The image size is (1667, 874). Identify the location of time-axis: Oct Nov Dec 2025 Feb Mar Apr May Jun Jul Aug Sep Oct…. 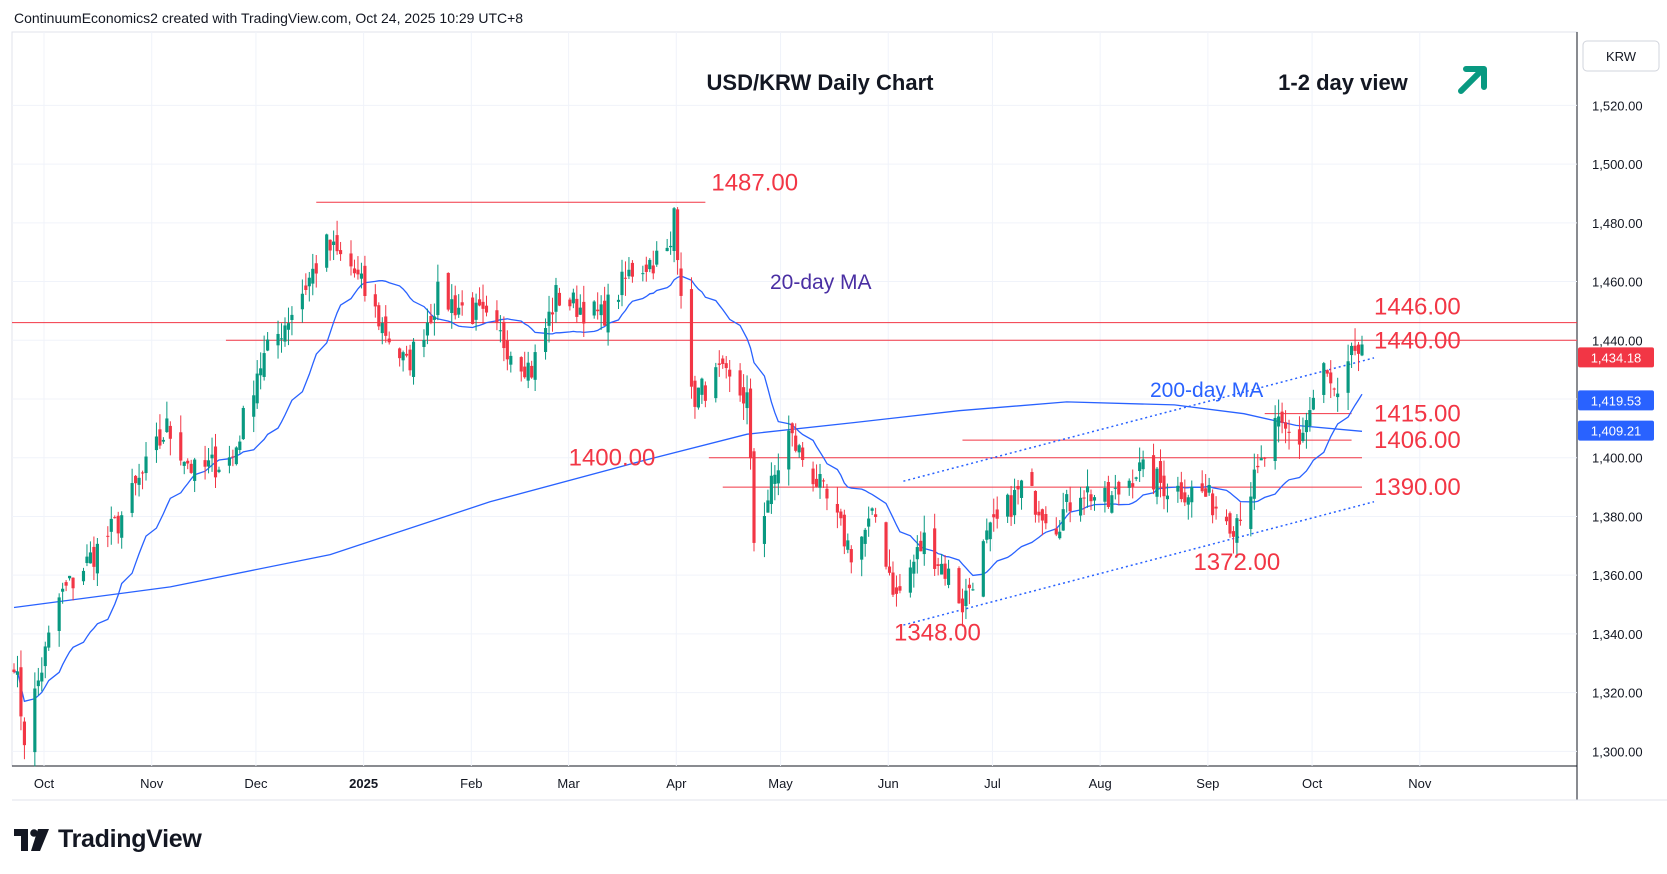
(733, 783).